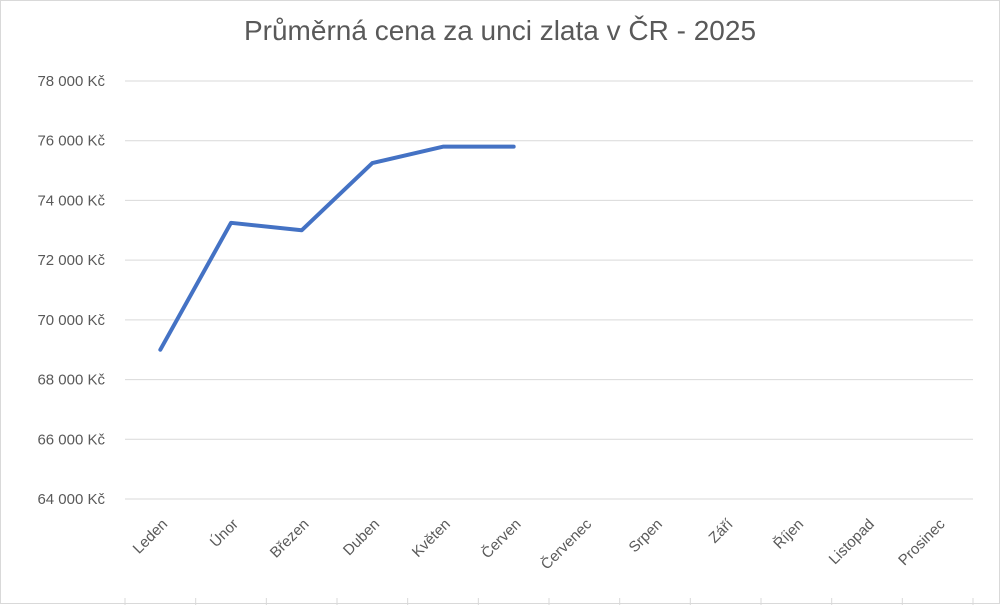  Describe the element at coordinates (788, 534) in the screenshot. I see `x-tick-label: Říjen` at that location.